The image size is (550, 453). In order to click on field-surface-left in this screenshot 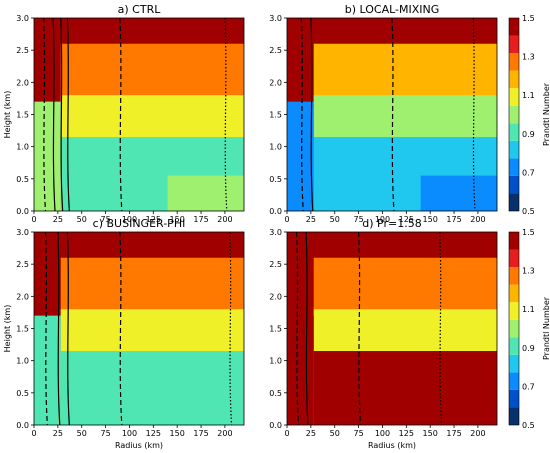, I will do `click(47, 156)`.